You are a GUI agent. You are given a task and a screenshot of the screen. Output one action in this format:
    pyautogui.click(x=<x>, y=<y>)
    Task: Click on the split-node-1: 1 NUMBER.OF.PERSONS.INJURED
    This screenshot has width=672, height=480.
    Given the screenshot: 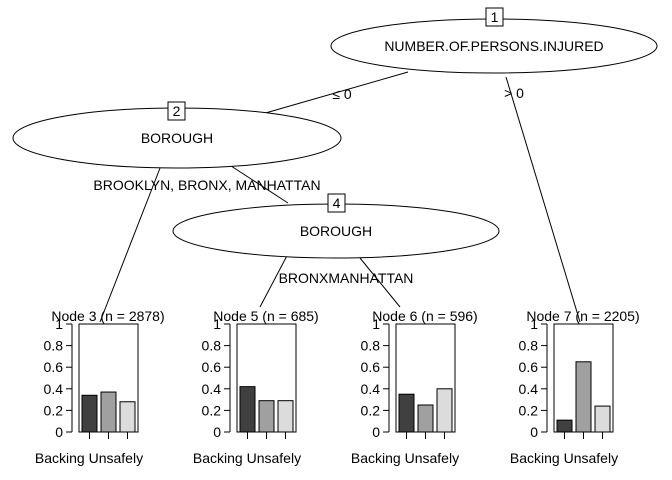 What is the action you would take?
    pyautogui.click(x=494, y=40)
    